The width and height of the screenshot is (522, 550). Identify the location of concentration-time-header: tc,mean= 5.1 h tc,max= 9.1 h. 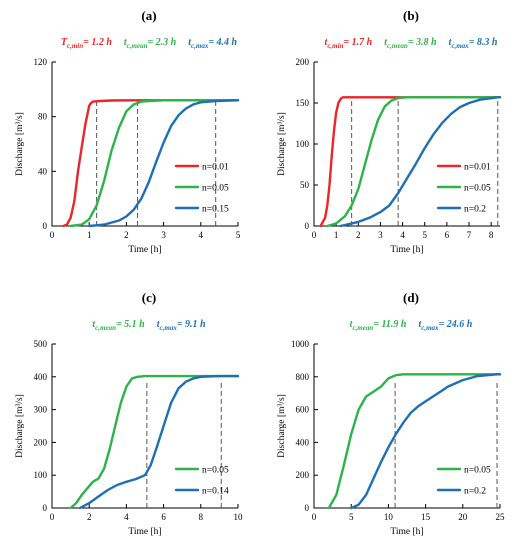
(149, 325).